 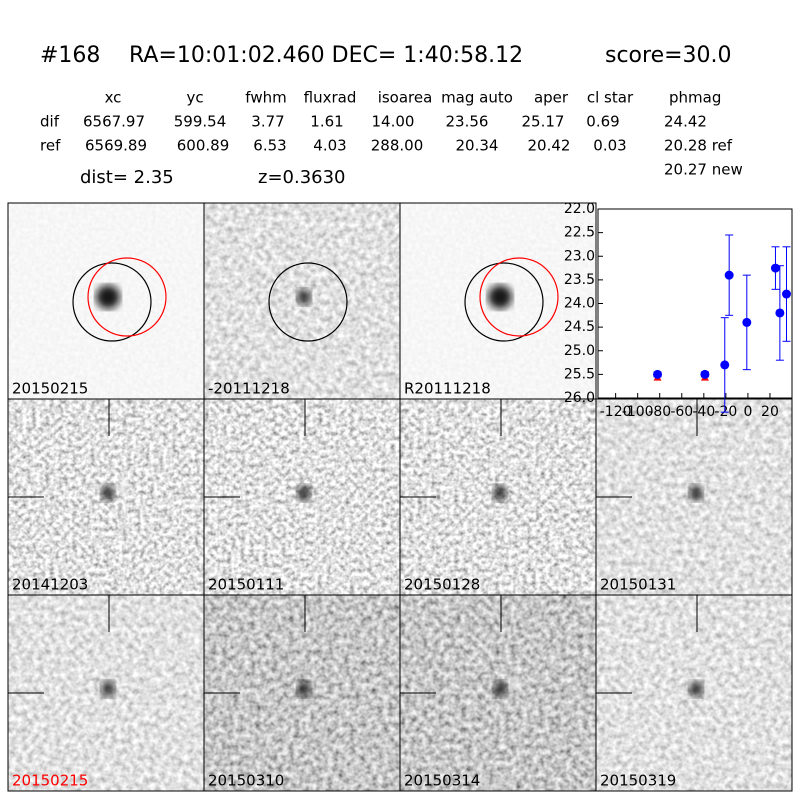 What do you see at coordinates (442, 781) in the screenshot?
I see `panel-label: 20150314` at bounding box center [442, 781].